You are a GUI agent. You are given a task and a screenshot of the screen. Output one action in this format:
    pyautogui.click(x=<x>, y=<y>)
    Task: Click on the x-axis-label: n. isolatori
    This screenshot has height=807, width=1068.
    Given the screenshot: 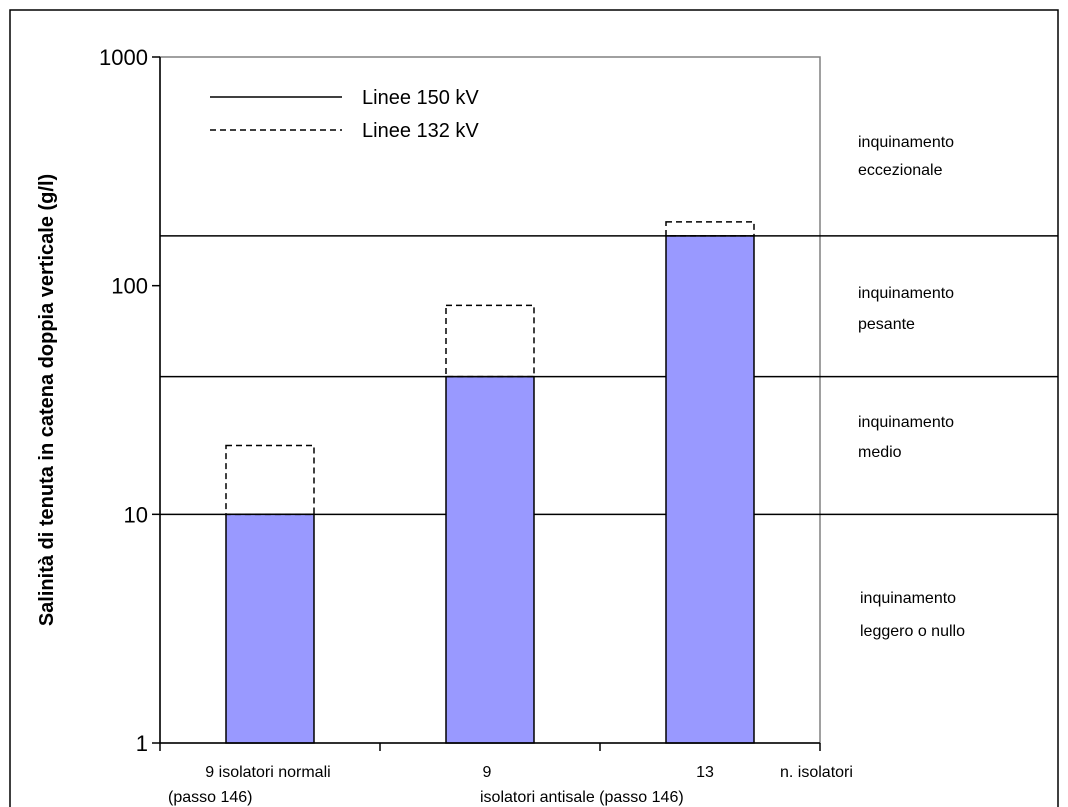 What is the action you would take?
    pyautogui.click(x=816, y=772)
    